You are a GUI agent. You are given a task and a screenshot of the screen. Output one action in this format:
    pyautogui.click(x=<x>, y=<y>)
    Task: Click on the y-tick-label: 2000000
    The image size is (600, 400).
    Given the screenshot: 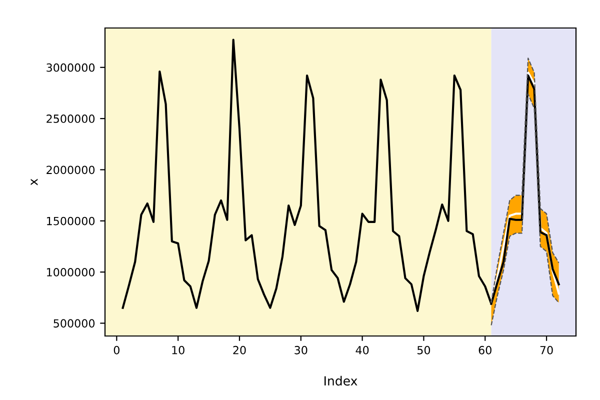 What is the action you would take?
    pyautogui.click(x=70, y=170)
    